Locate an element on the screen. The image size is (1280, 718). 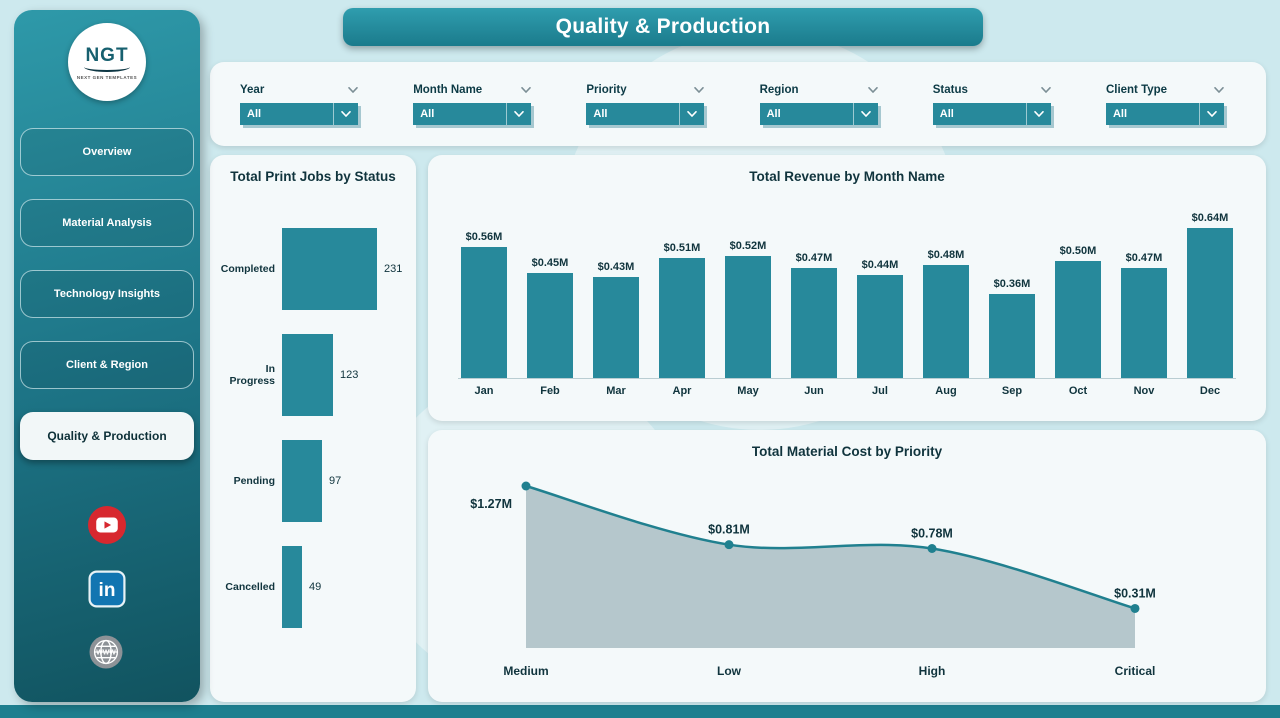
sidebar-social: in WWW is located at coordinates (107, 589).